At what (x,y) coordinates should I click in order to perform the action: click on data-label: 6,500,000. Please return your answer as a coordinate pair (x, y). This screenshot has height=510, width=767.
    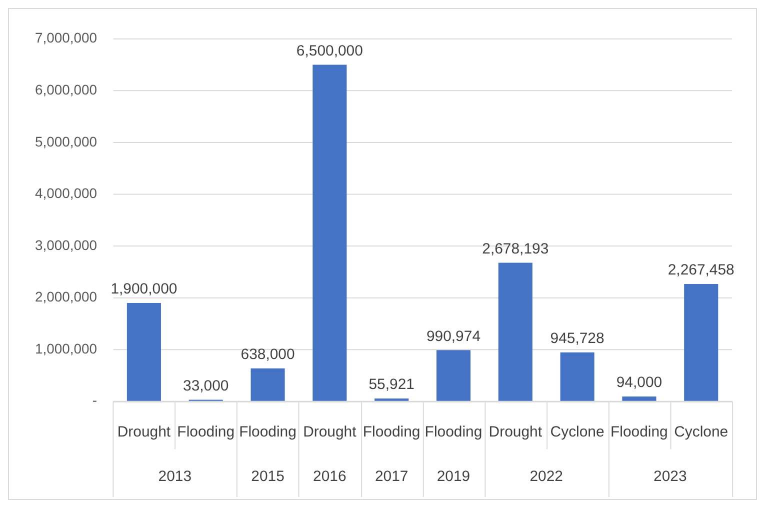
    Looking at the image, I should click on (329, 51).